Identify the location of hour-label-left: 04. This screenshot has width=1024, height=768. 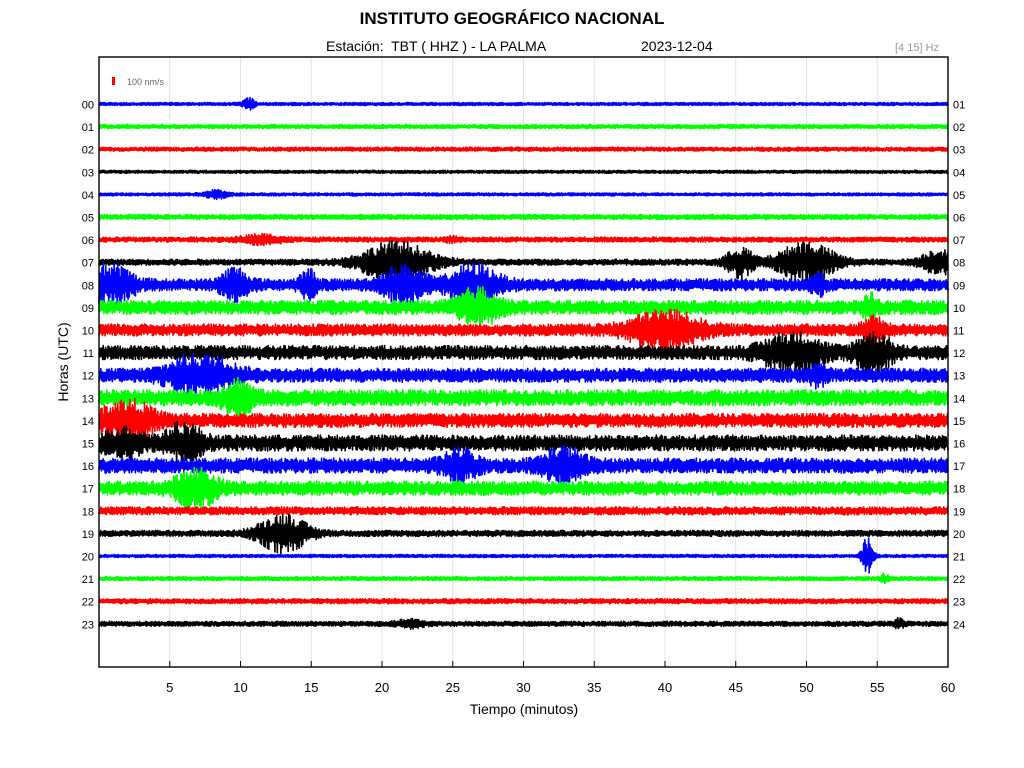
(88, 196).